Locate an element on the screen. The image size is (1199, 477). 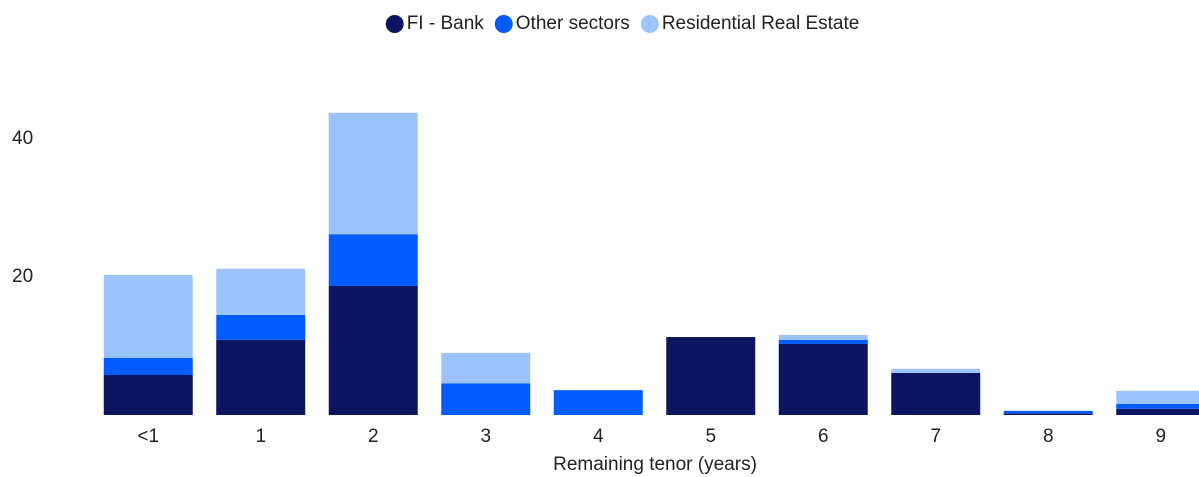
x-tick-label: 8 is located at coordinates (1048, 436).